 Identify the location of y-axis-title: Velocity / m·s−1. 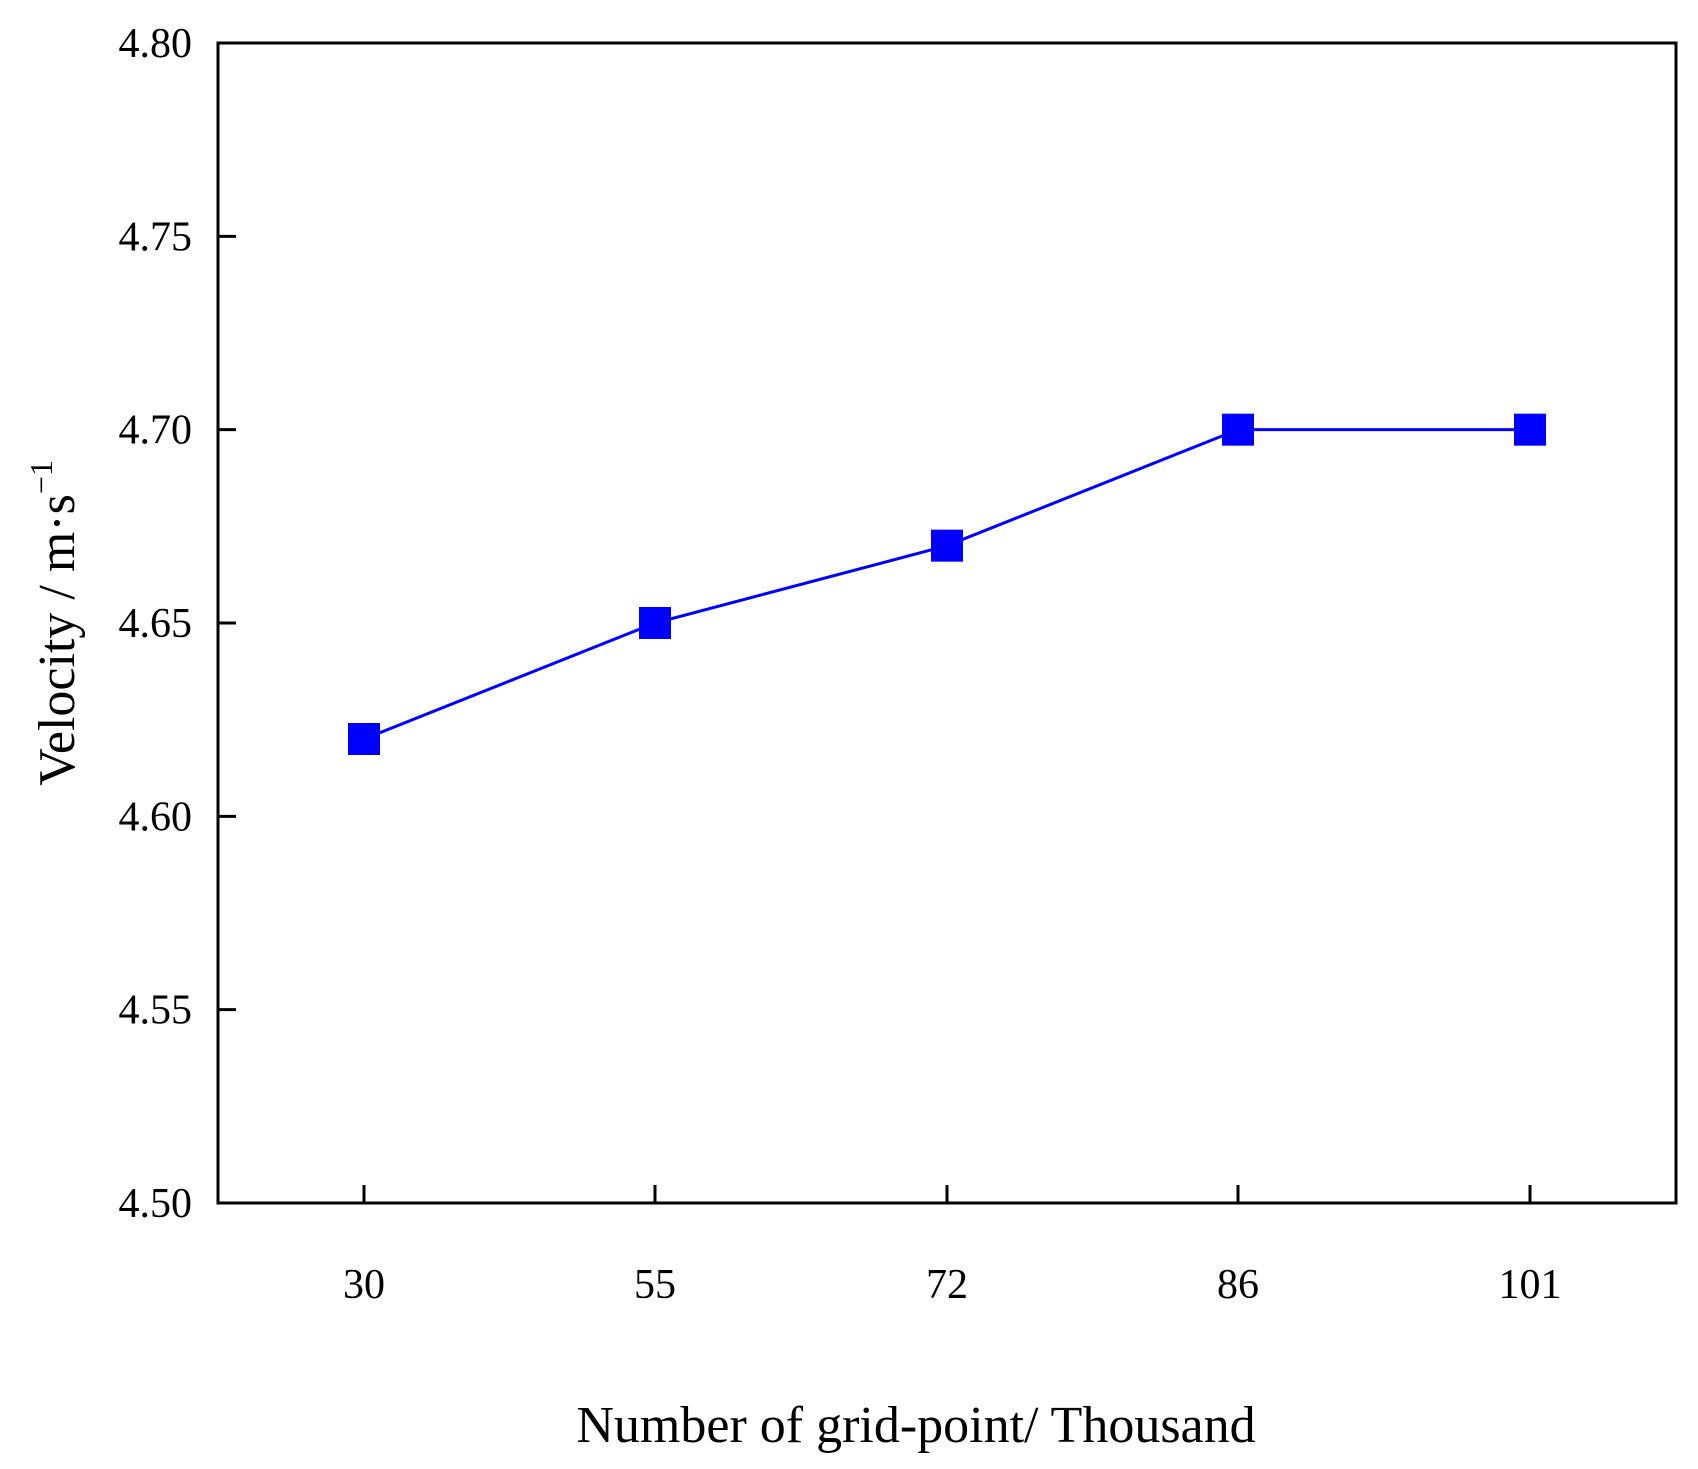
(54, 623).